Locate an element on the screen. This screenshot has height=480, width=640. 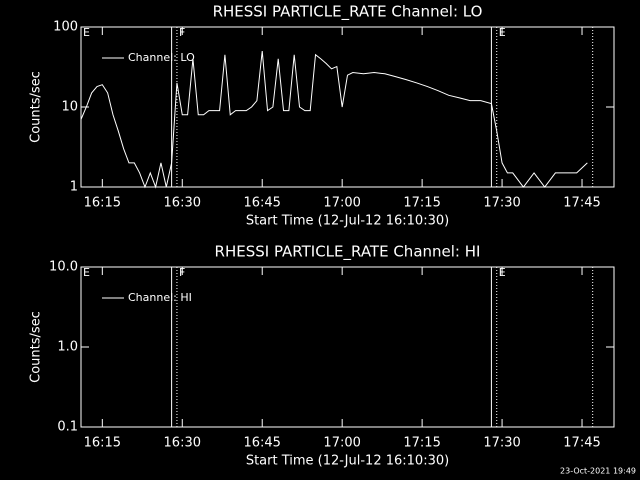
y-tick-label: 10.0 is located at coordinates (63, 267).